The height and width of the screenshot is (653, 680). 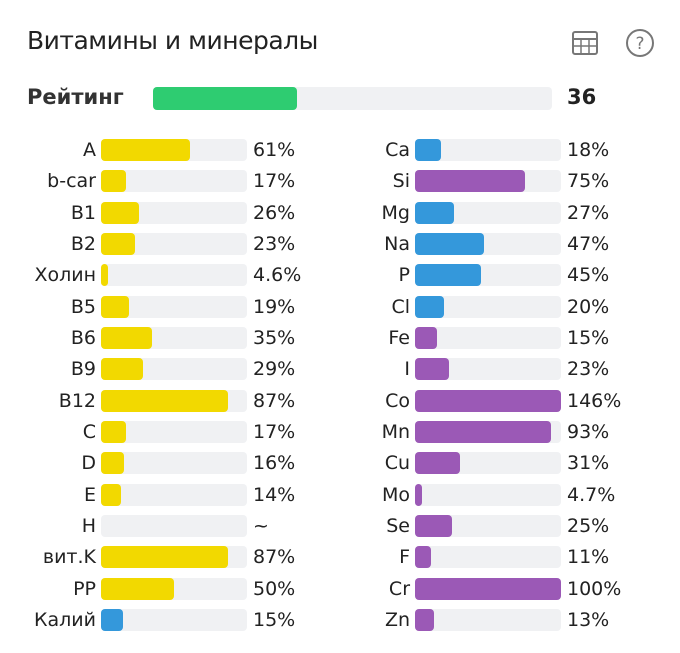 What do you see at coordinates (395, 431) in the screenshot?
I see `nutrient-label: Mn` at bounding box center [395, 431].